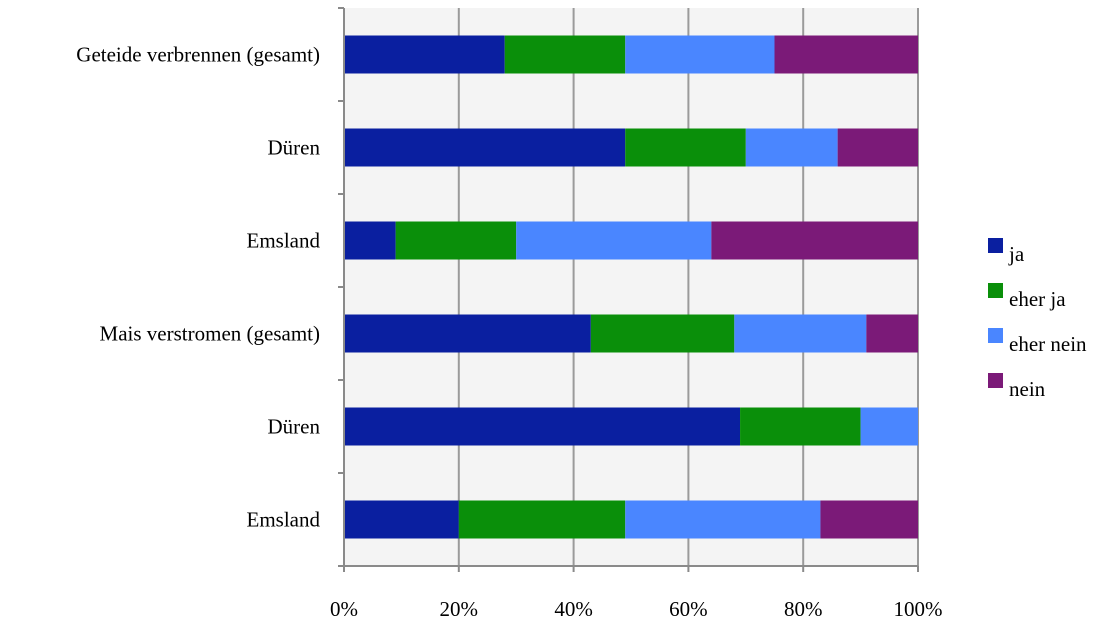 The width and height of the screenshot is (1113, 621). Describe the element at coordinates (1037, 319) in the screenshot. I see `legend: ja eher ja eher nein nein` at that location.